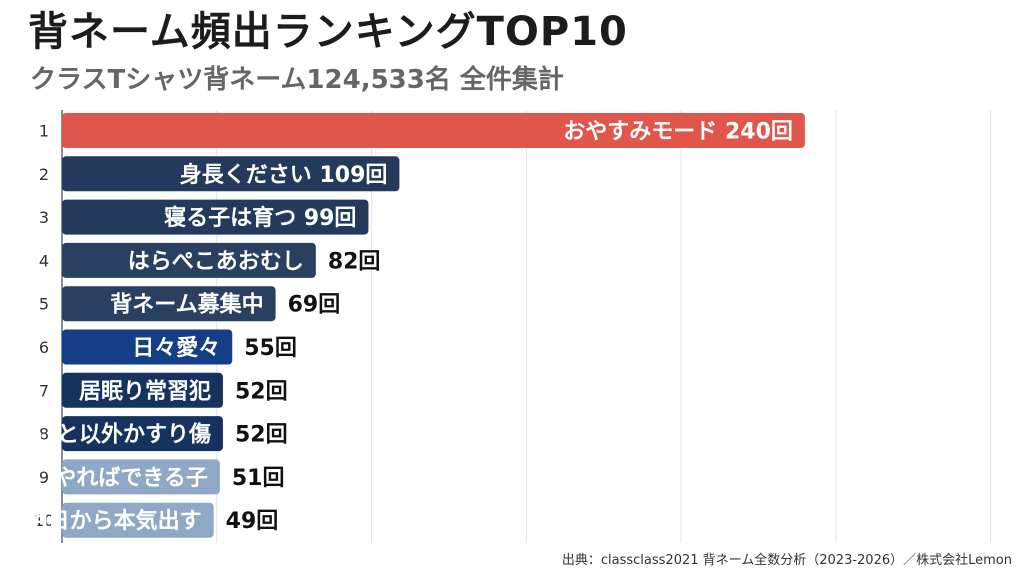 The height and width of the screenshot is (572, 1024). I want to click on bar-name-label: 死ぬこと以外かすり傷, so click(105, 435).